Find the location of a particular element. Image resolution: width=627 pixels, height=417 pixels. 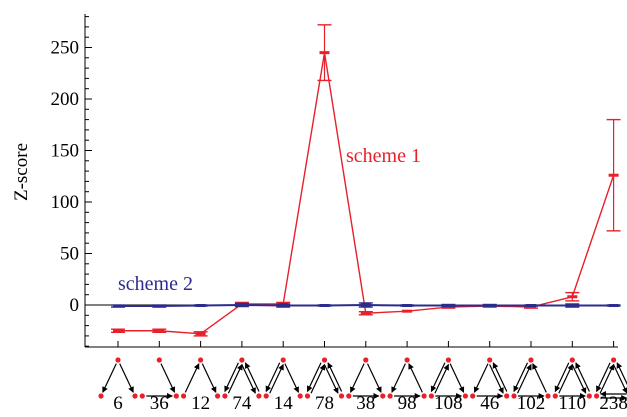

y-tick-label: 150 is located at coordinates (65, 151).